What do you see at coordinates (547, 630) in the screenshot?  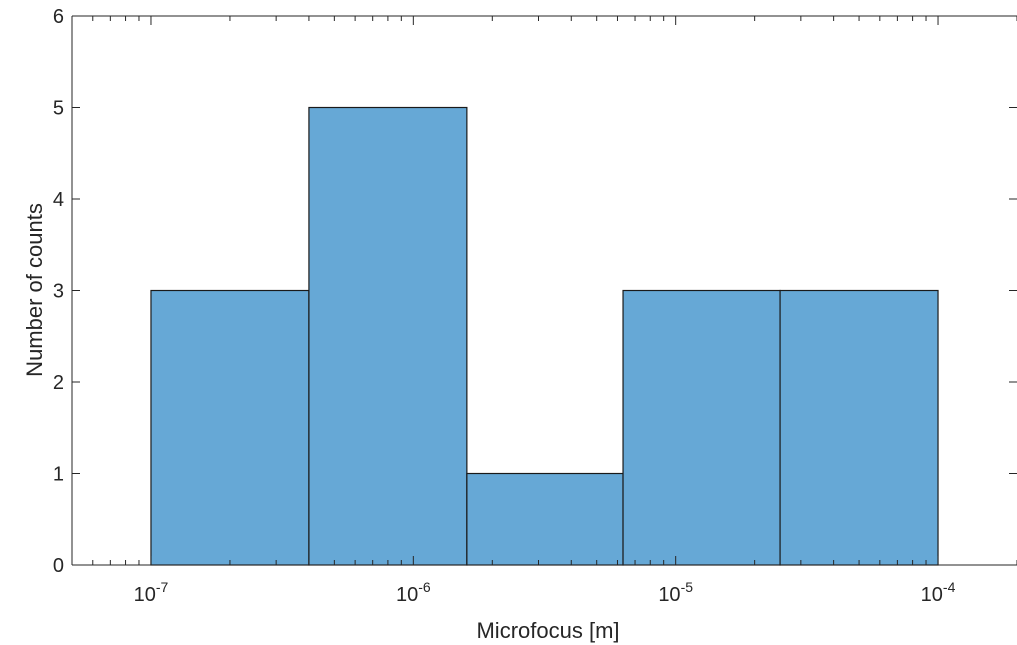 I see `x-axis-label: Microfocus [m]` at bounding box center [547, 630].